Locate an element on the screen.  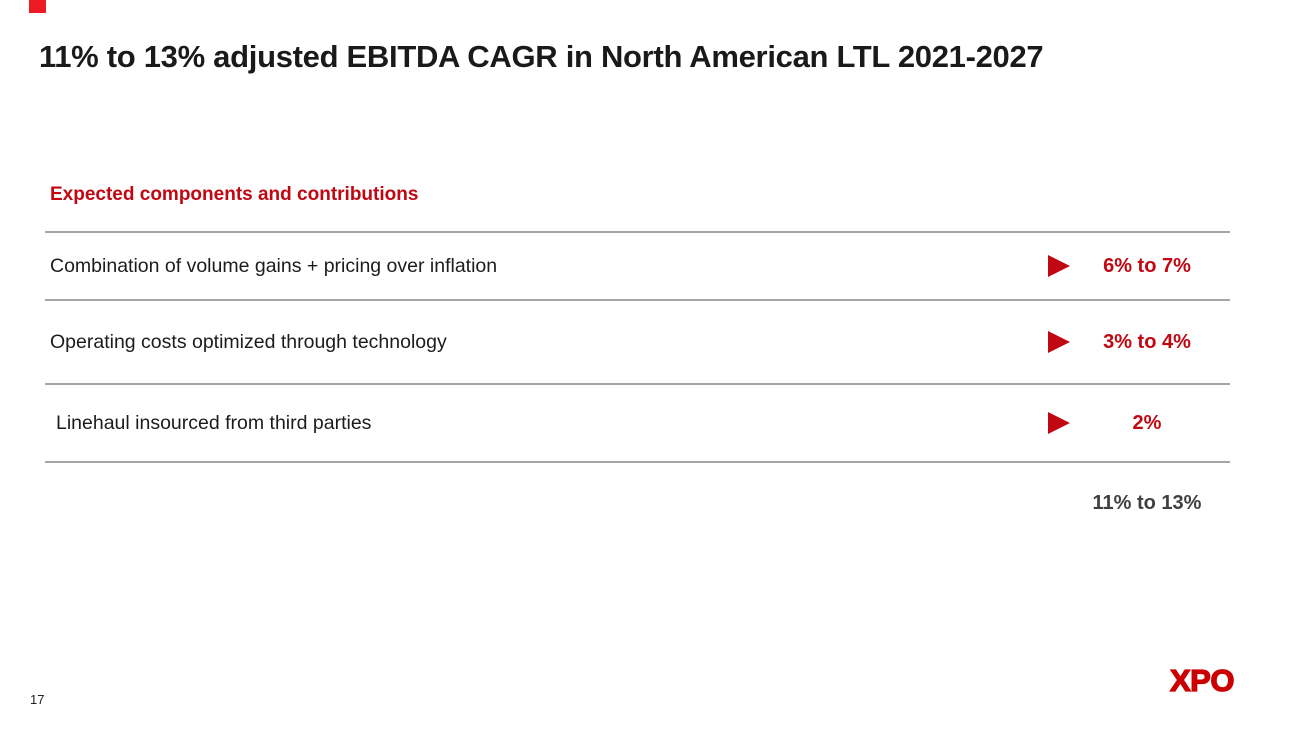
row-value: 6% to 7% is located at coordinates (1147, 265).